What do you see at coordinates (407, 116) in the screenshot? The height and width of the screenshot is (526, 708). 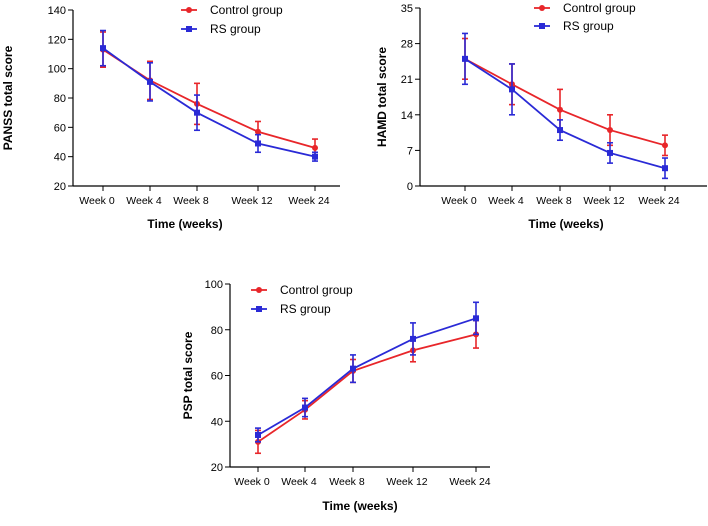 I see `y-tick-label: 14` at bounding box center [407, 116].